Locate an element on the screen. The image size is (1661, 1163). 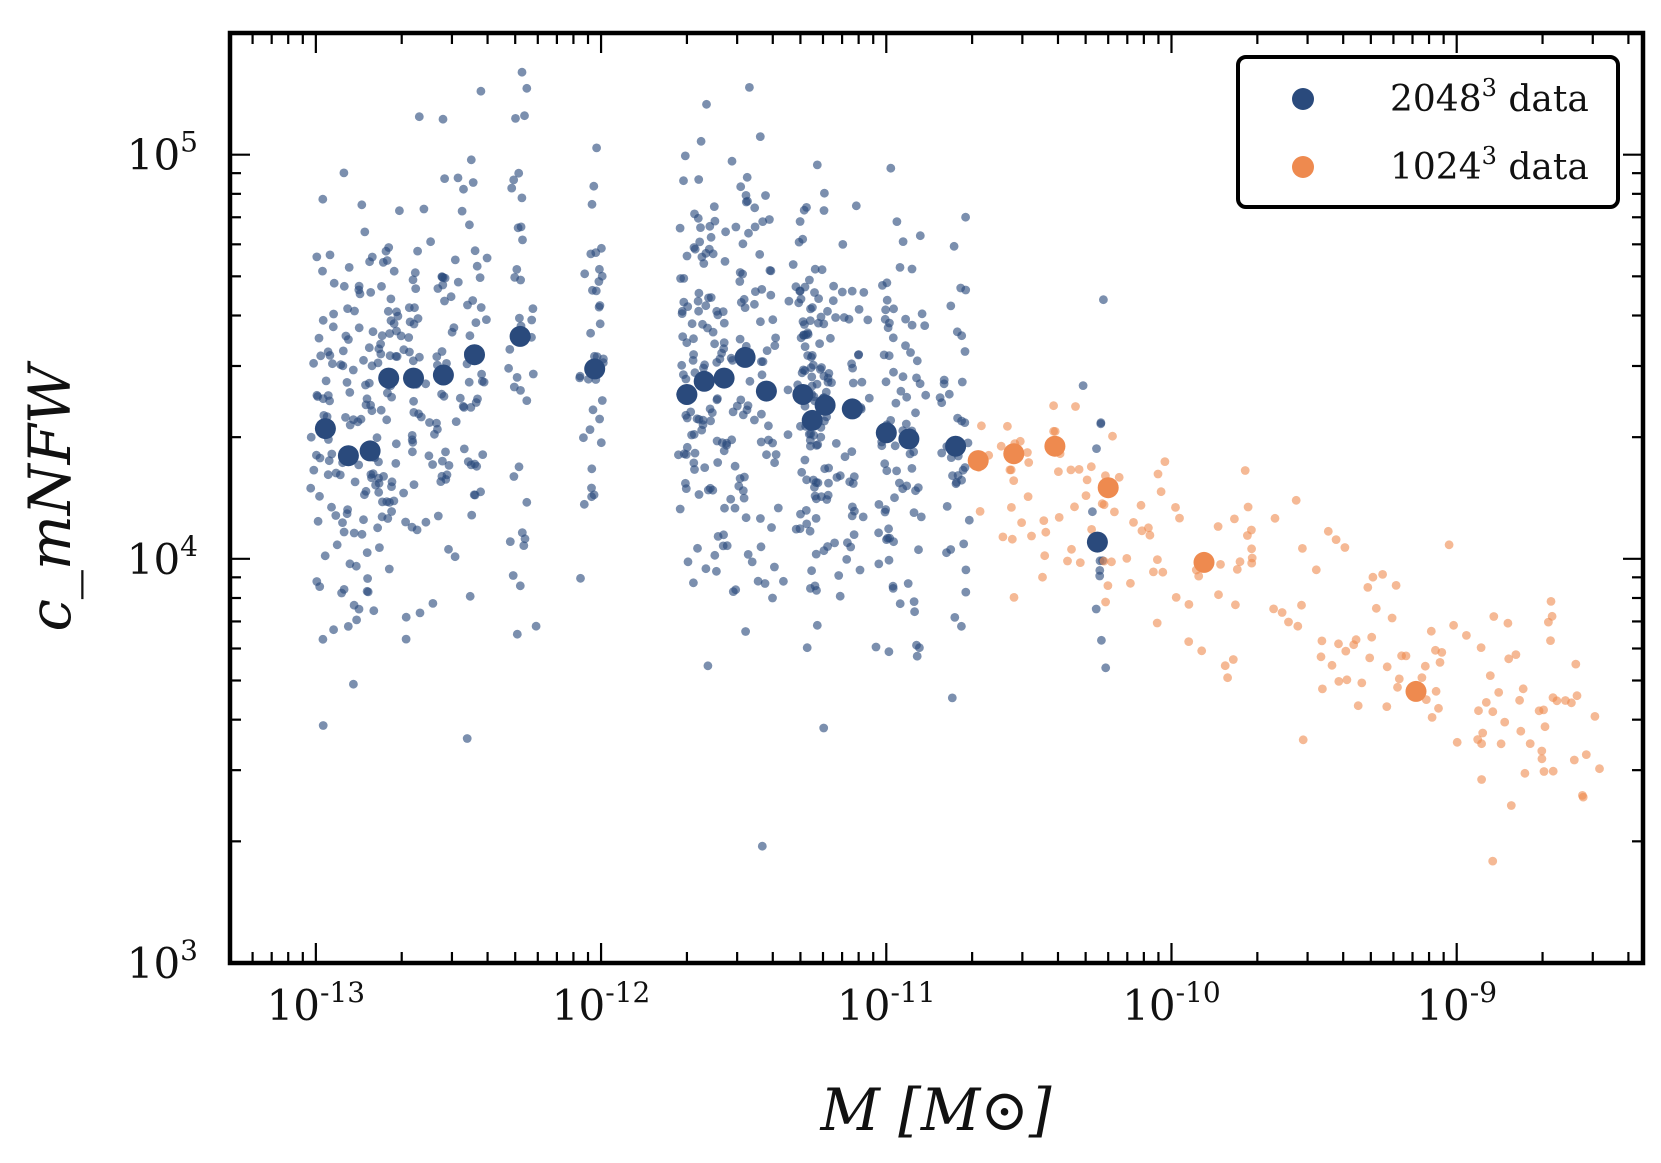
x-tick-label: 10-9 is located at coordinates (1456, 1003).